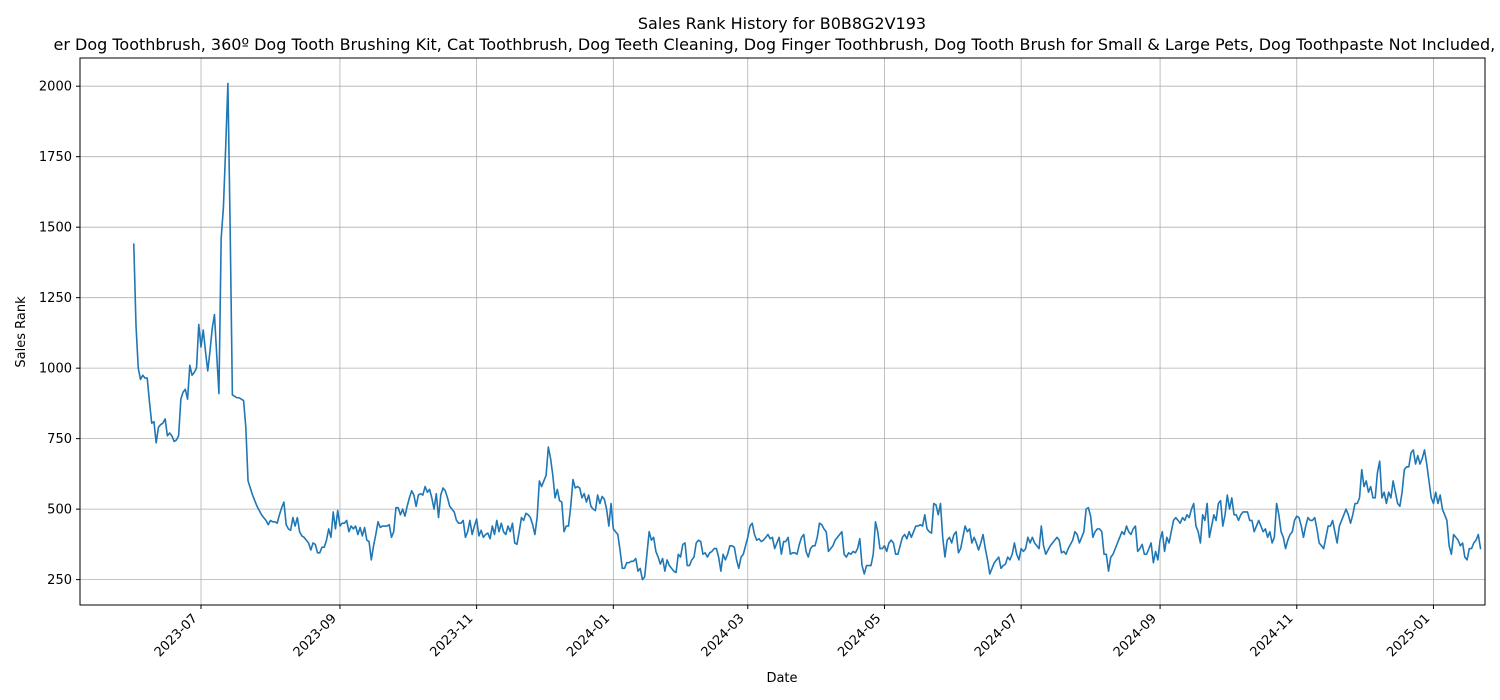 The height and width of the screenshot is (700, 1500). What do you see at coordinates (55, 369) in the screenshot?
I see `y-tick-label: 1000` at bounding box center [55, 369].